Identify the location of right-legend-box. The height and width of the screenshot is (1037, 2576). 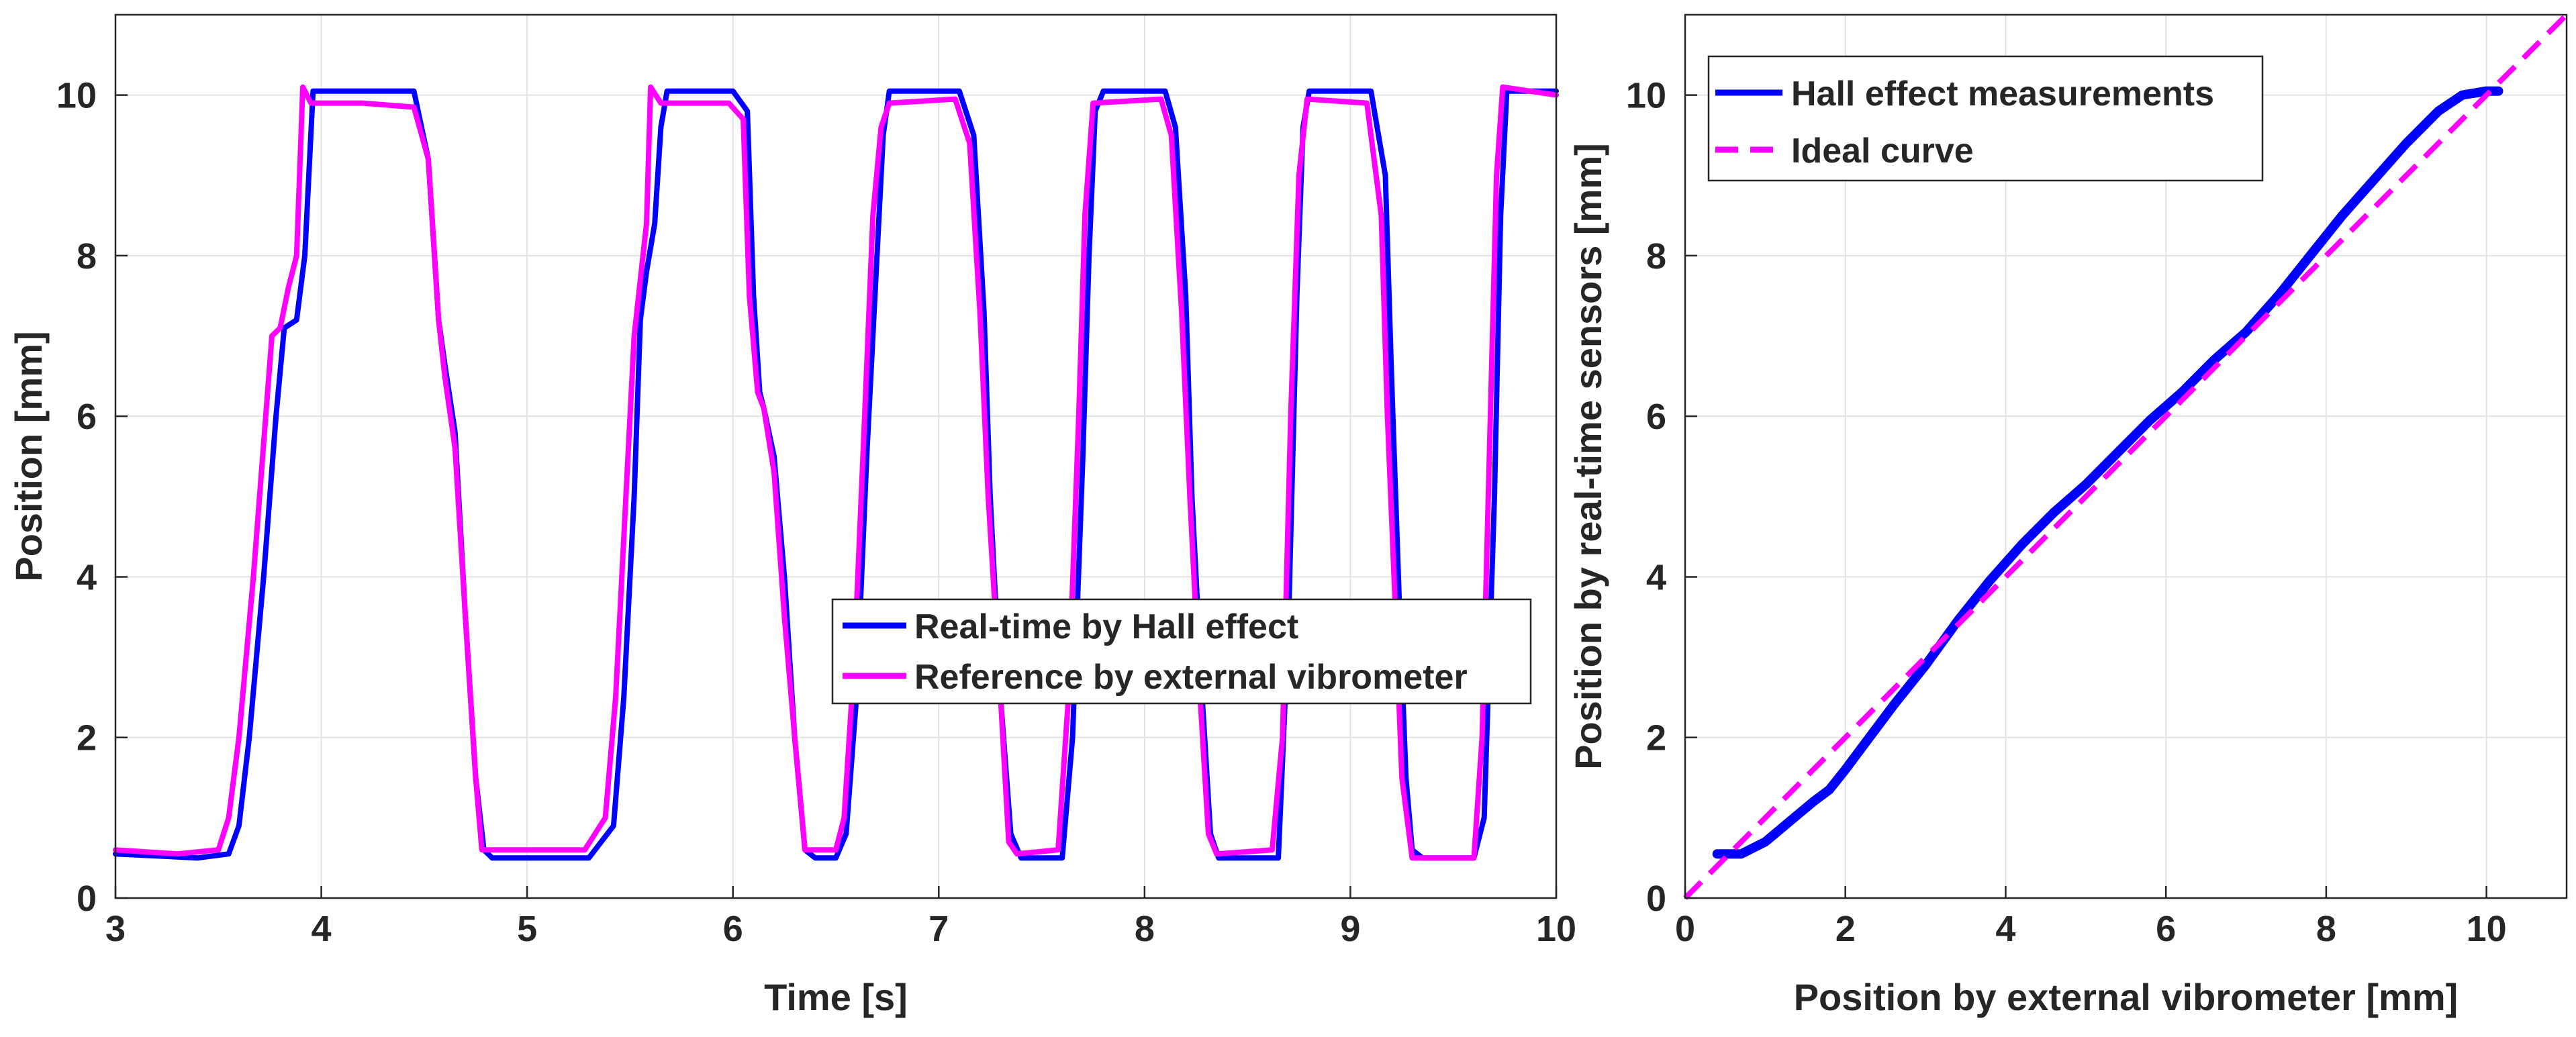
(1985, 119).